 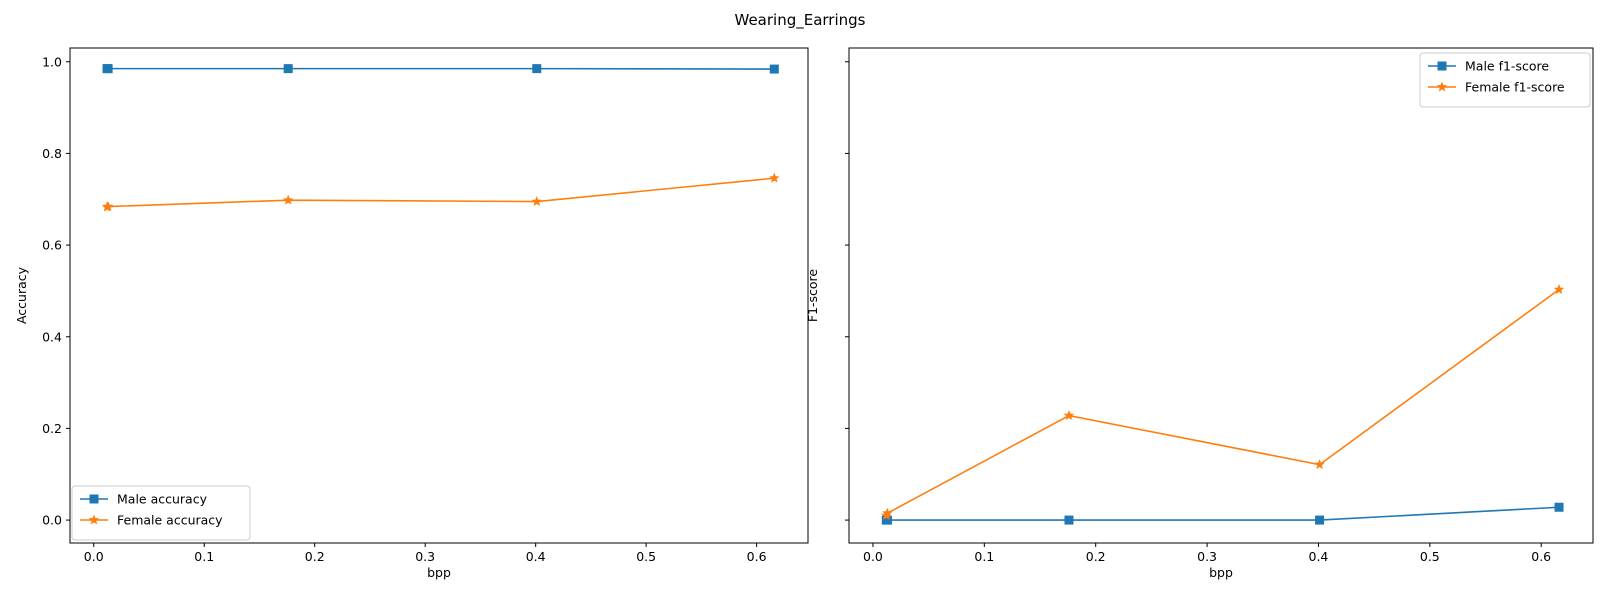 What do you see at coordinates (21, 295) in the screenshot?
I see `y-axis-label: Accuracy` at bounding box center [21, 295].